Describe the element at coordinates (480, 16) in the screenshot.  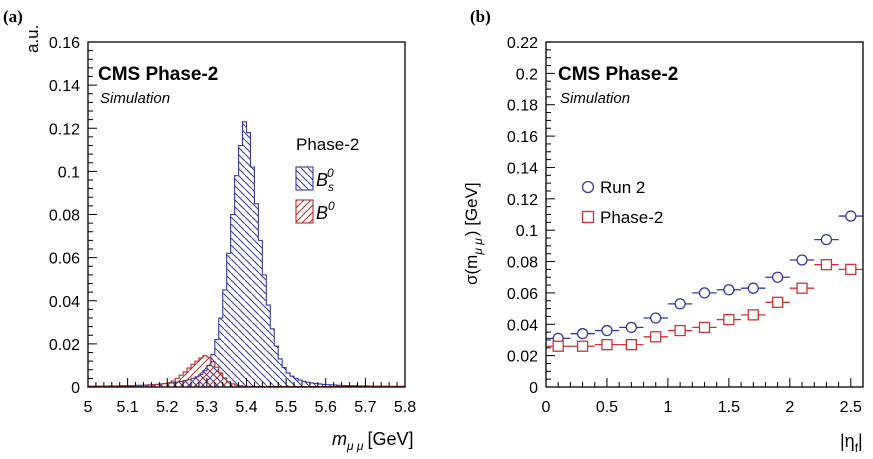
I see `panel-b-label: (b)` at that location.